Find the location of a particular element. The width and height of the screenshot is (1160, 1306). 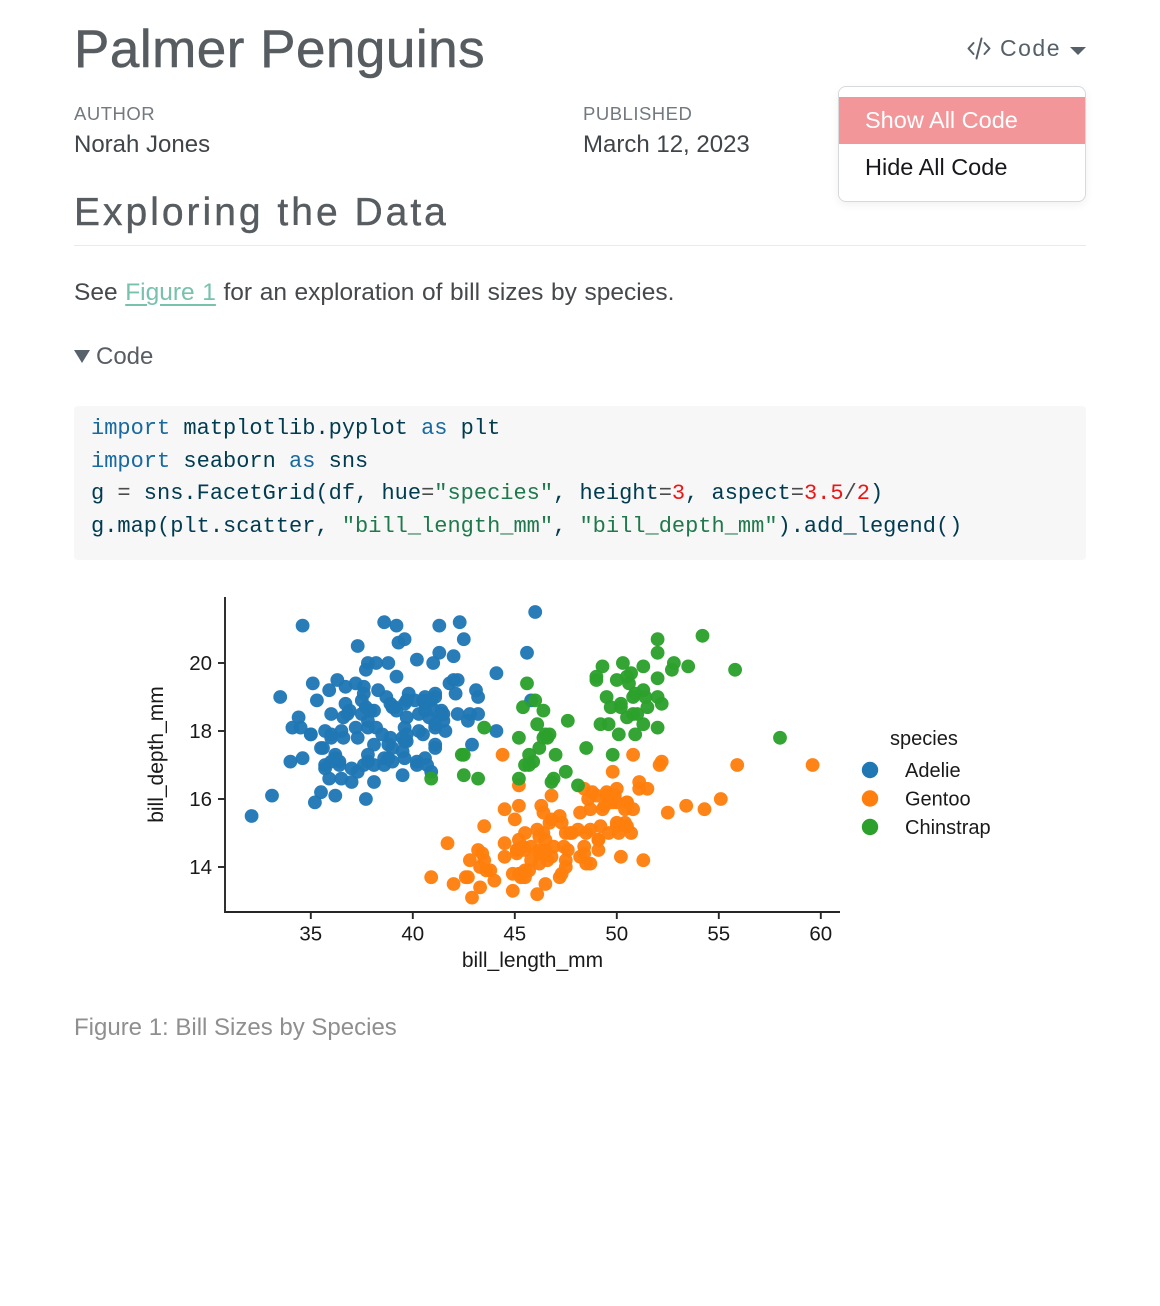

svg-text: 16 is located at coordinates (200, 799).